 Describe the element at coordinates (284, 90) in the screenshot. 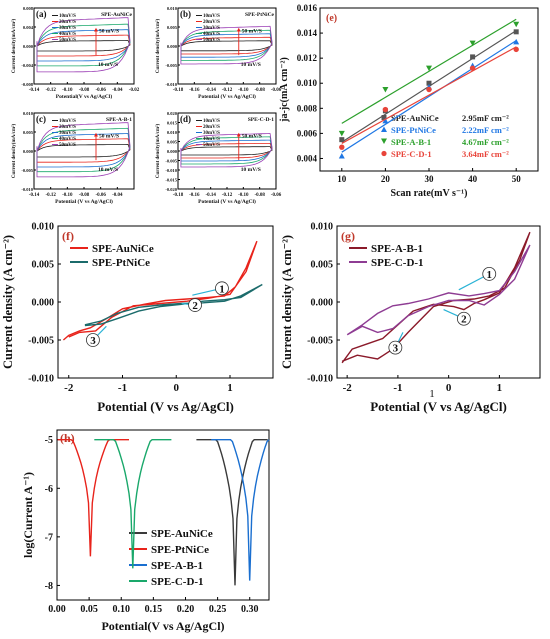

I see `y-axis-label: ja-jc(mA cm⁻²)` at that location.